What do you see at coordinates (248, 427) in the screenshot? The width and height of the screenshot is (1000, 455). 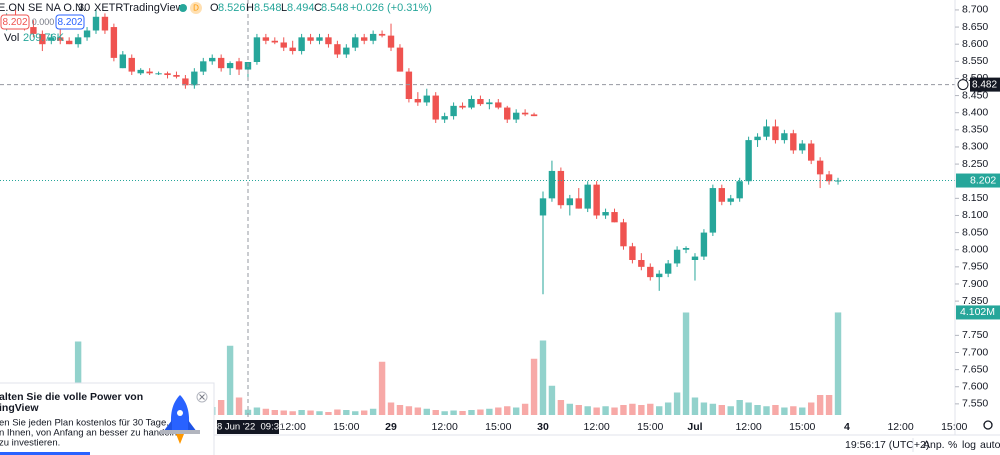 I see `crosshair-time-badge` at bounding box center [248, 427].